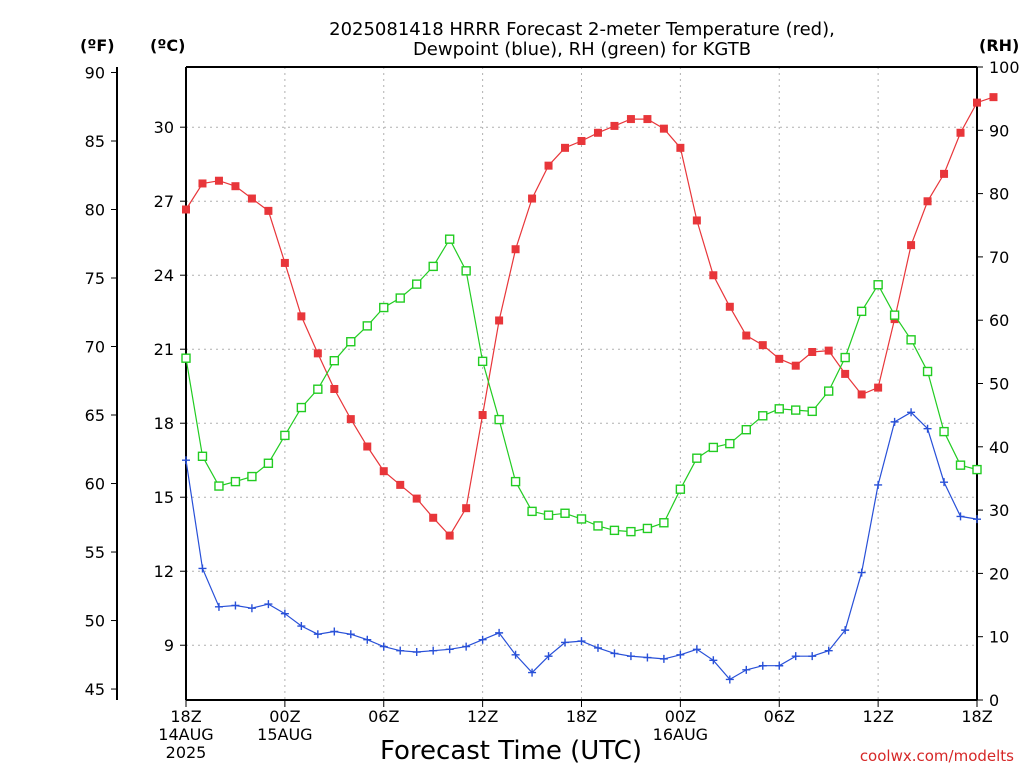 The width and height of the screenshot is (1024, 768). Describe the element at coordinates (976, 716) in the screenshot. I see `x-tick-label: 18Z` at that location.